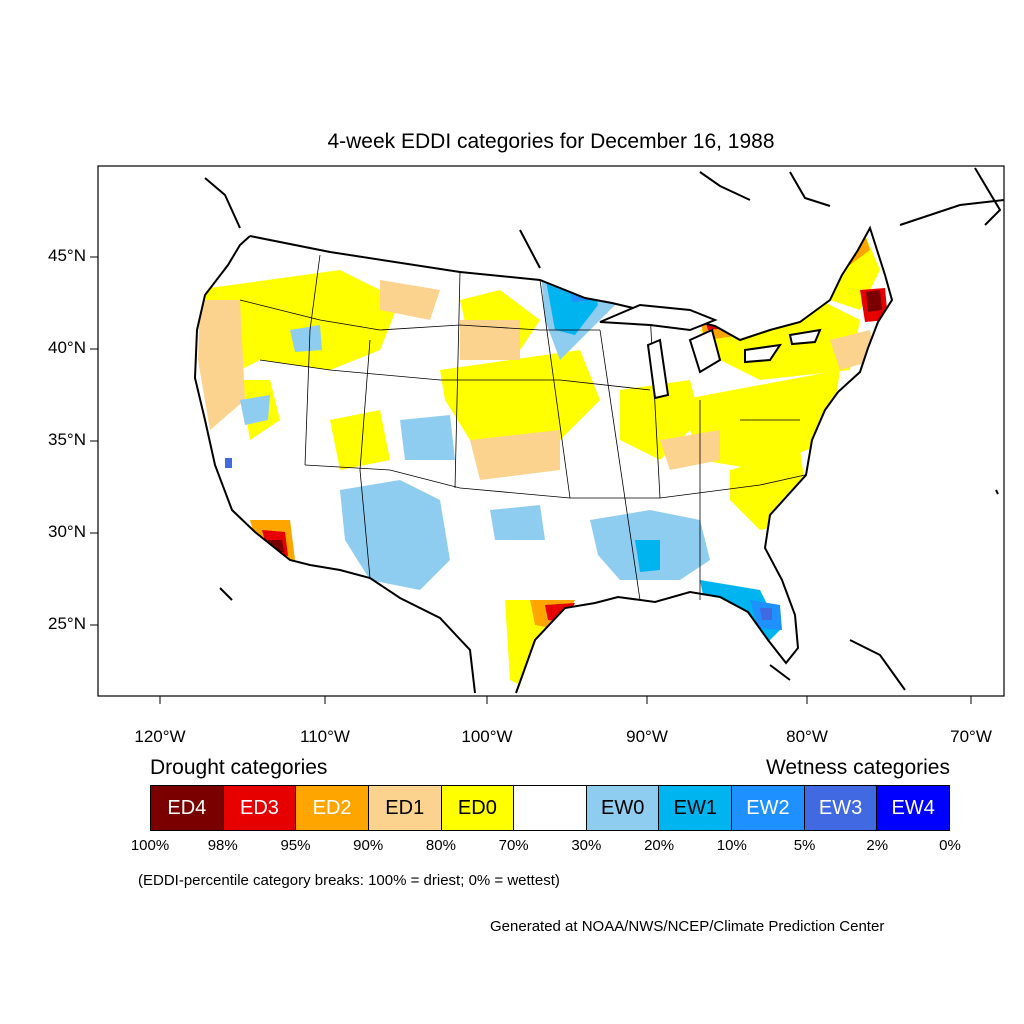  I want to click on lon-label: 80°W, so click(807, 736).